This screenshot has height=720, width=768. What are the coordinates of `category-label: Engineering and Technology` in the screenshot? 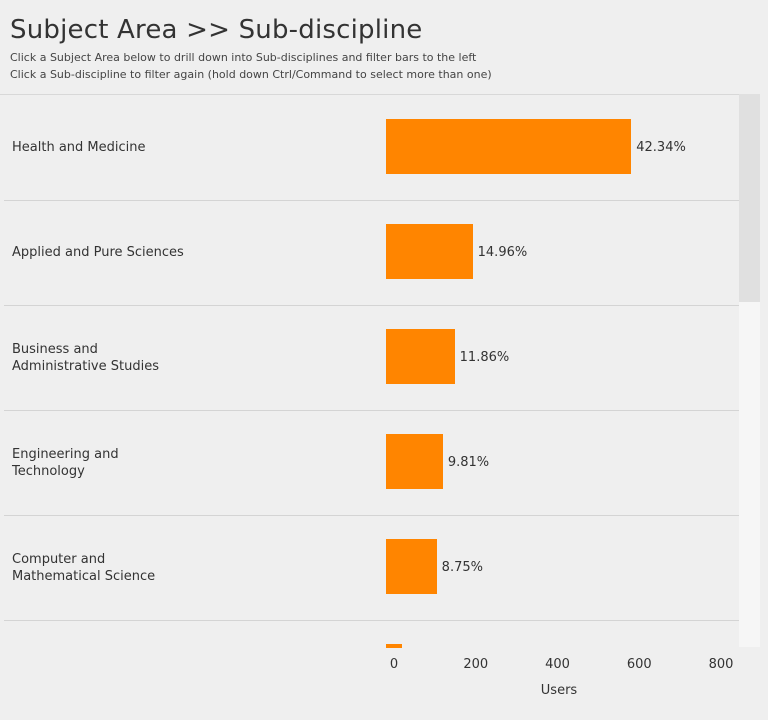 It's located at (65, 462).